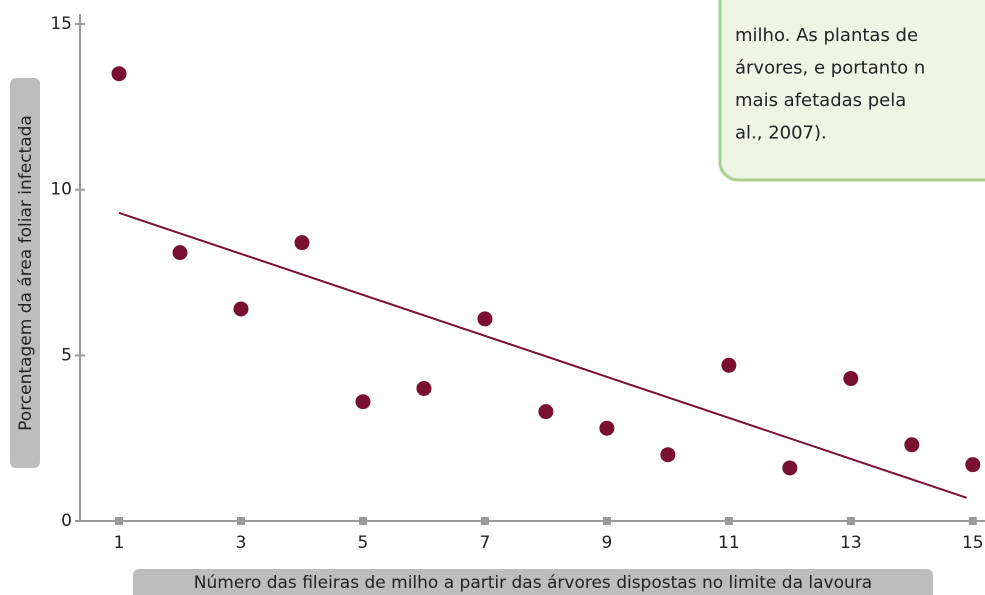  Describe the element at coordinates (363, 543) in the screenshot. I see `x-tick-label: 5` at that location.